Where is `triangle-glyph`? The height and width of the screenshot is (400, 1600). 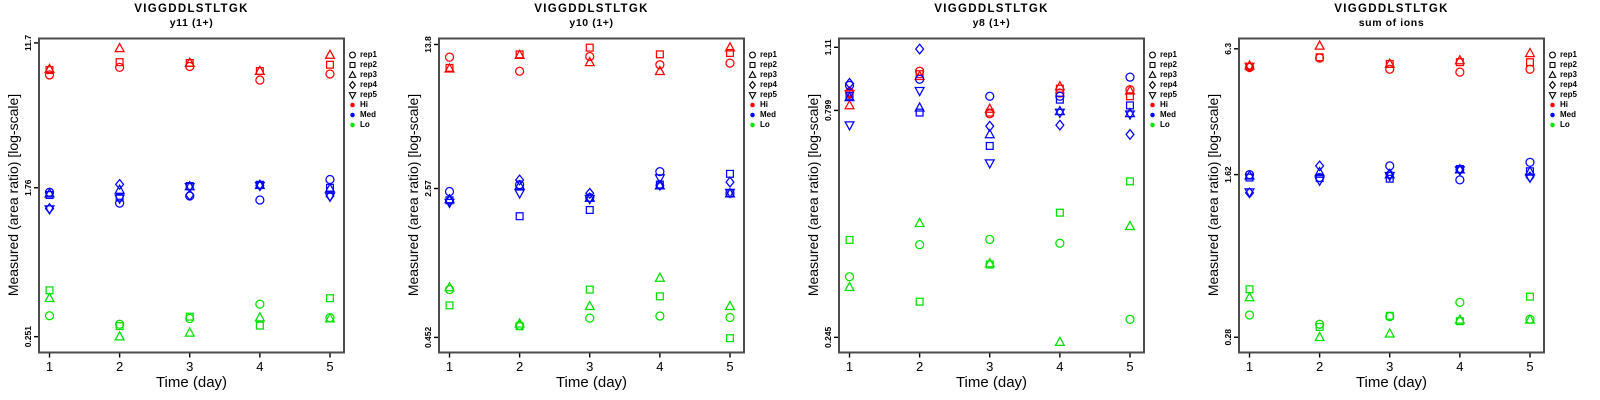
triangle-glyph is located at coordinates (1152, 74).